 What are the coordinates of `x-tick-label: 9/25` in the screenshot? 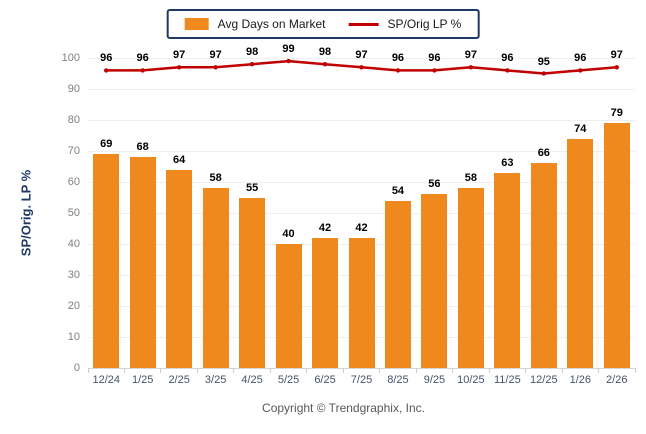 It's located at (434, 380).